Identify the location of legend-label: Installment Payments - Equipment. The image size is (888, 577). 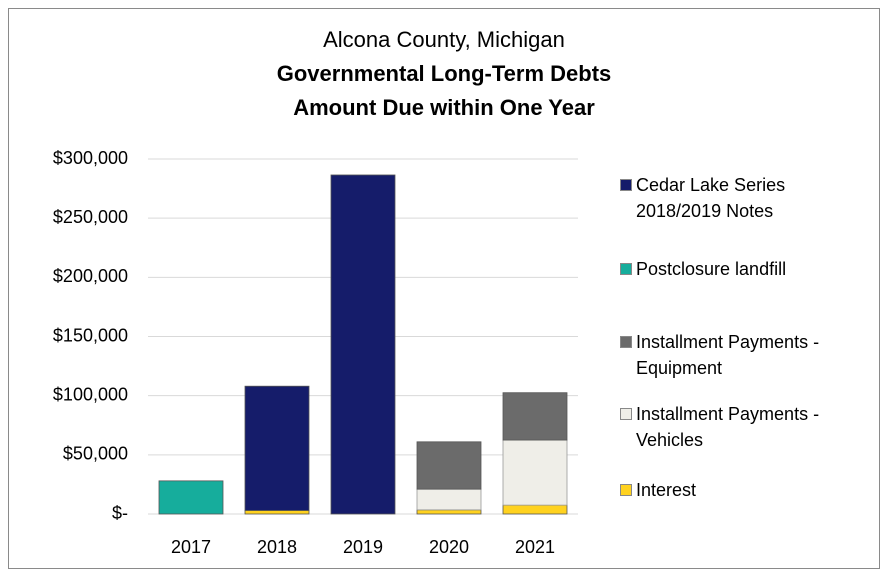
(728, 355).